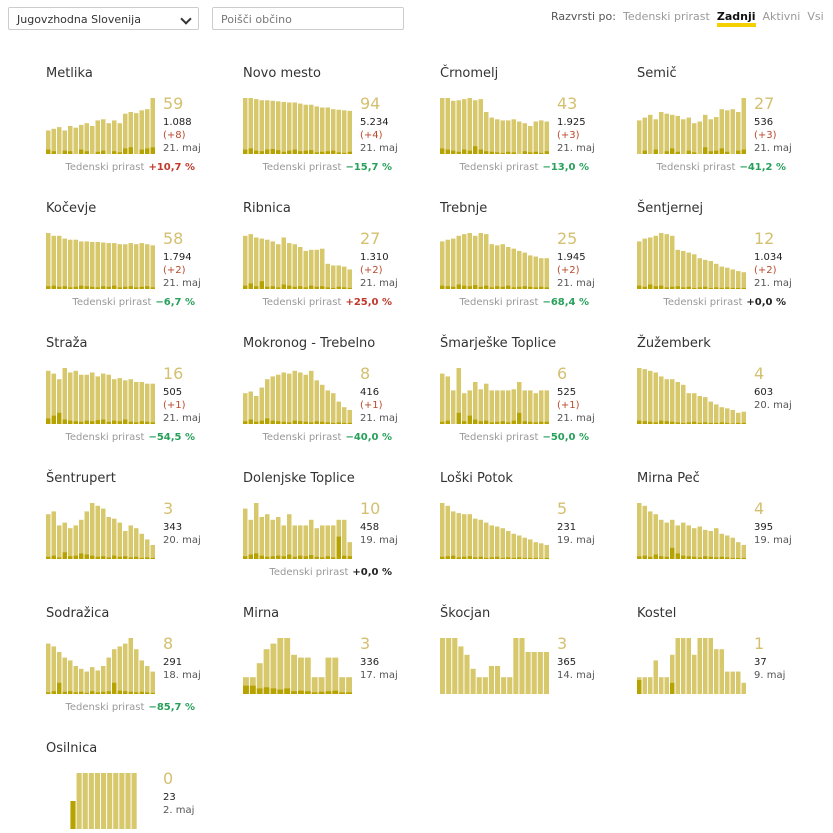 The width and height of the screenshot is (833, 833). I want to click on sort-option: Vsi, so click(815, 16).